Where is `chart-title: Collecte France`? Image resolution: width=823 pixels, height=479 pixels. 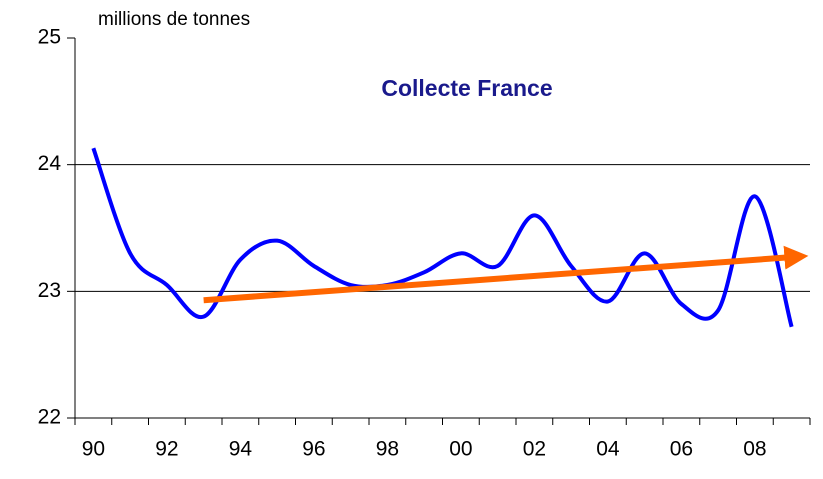
chart-title: Collecte France is located at coordinates (466, 88).